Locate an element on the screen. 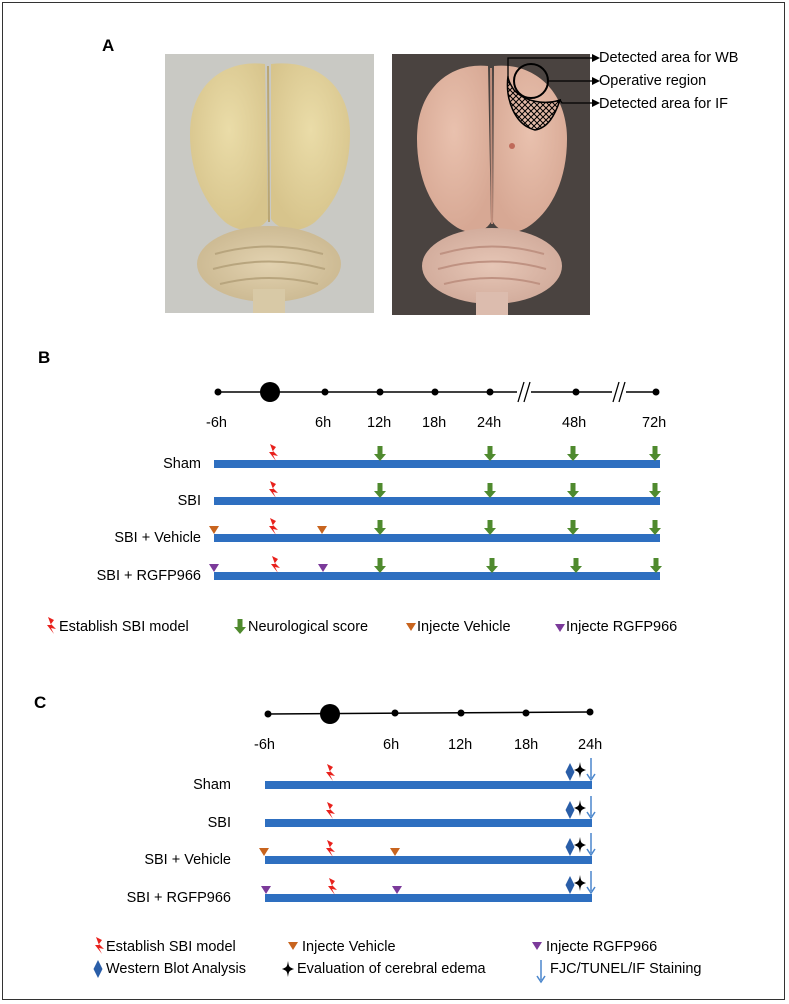 The height and width of the screenshot is (1004, 789). c-row-sbi is located at coordinates (430, 811).